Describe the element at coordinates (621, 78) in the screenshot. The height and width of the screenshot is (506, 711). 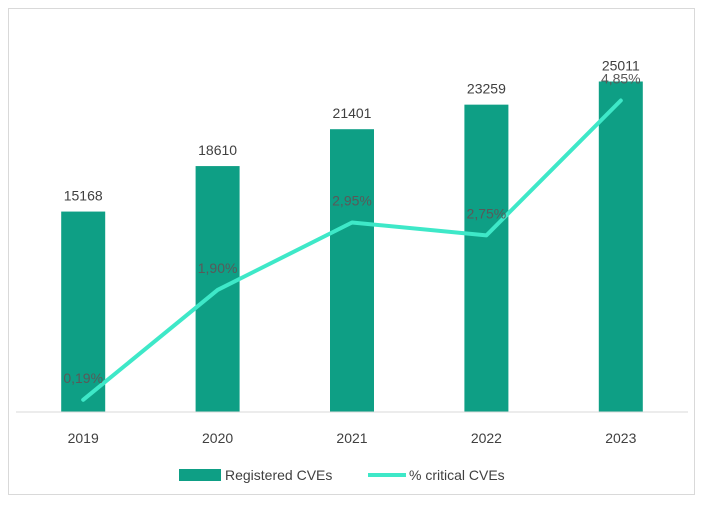
I see `line-value-label-2023: 4,85%` at that location.